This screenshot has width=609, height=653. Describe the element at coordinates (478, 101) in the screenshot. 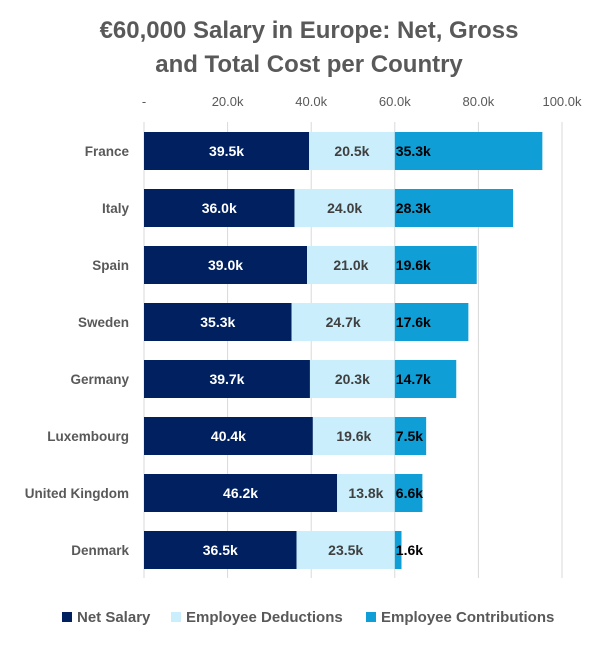

I see `x-tick-label: 80.0k` at that location.